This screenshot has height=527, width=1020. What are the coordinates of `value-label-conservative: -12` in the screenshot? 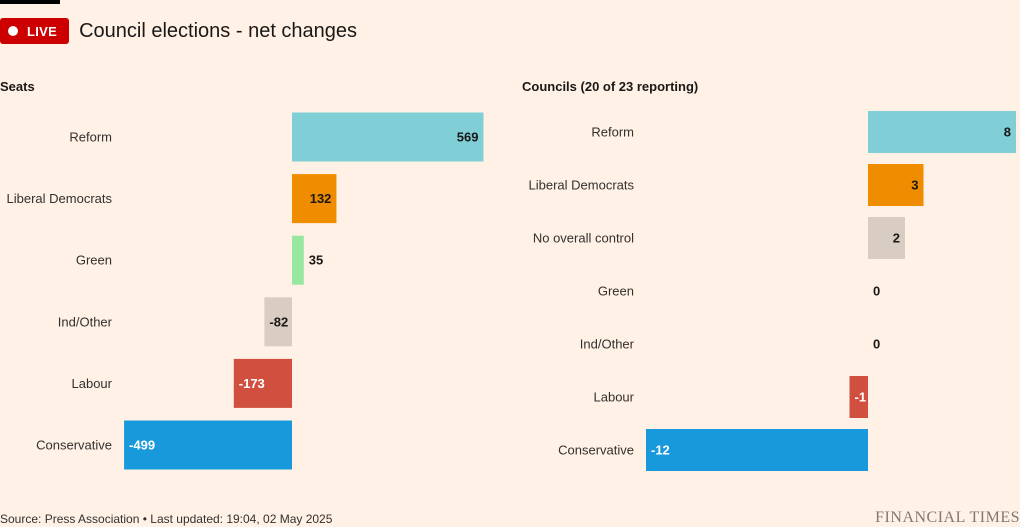 It's located at (660, 450).